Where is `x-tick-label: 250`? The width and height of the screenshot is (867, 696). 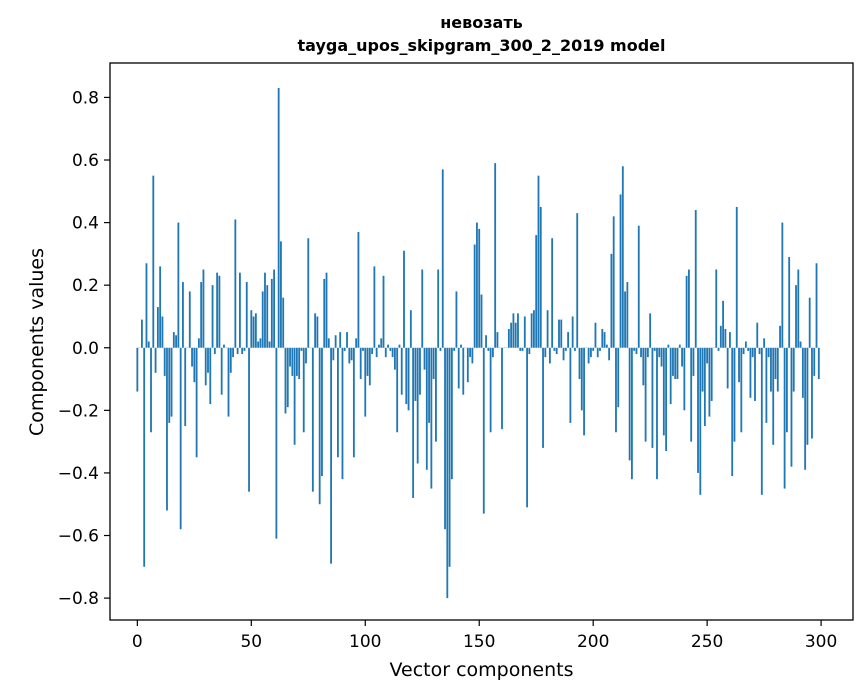 x-tick-label: 250 is located at coordinates (707, 642).